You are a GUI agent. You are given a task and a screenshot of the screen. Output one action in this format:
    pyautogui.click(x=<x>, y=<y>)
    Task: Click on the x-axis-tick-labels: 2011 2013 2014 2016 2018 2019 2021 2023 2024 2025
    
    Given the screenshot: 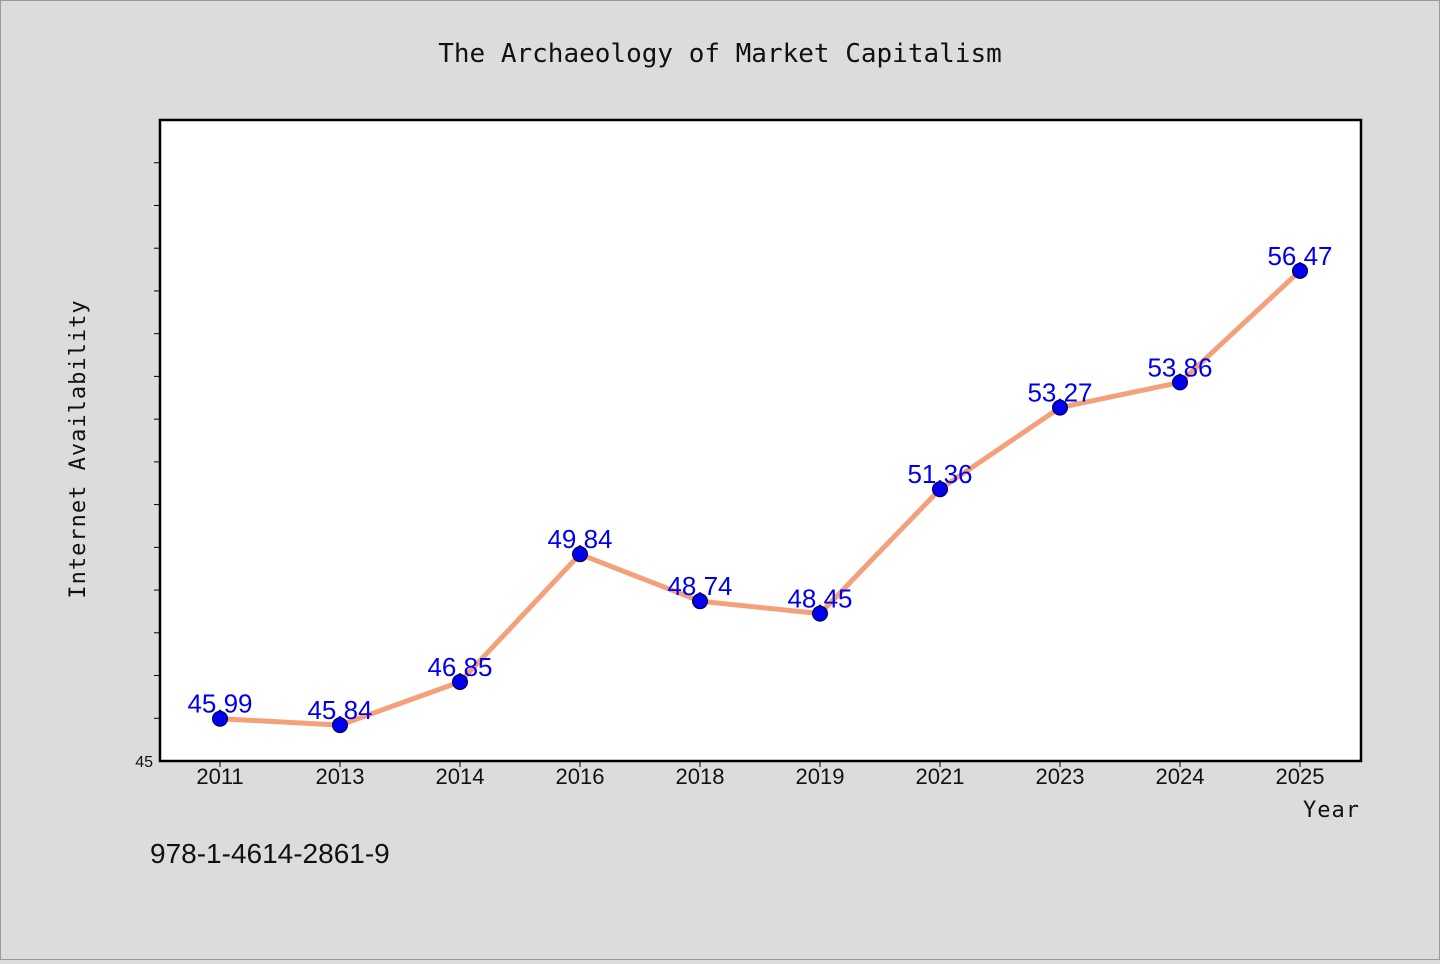 What is the action you would take?
    pyautogui.click(x=760, y=776)
    